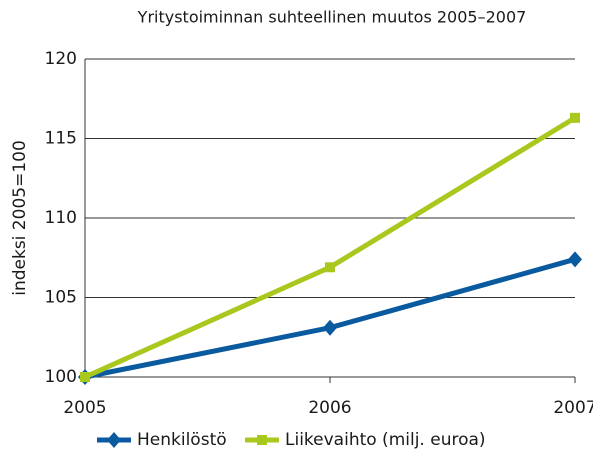 This screenshot has width=593, height=465. I want to click on legend-label: Liikevaihto (milj. euroa), so click(385, 440).